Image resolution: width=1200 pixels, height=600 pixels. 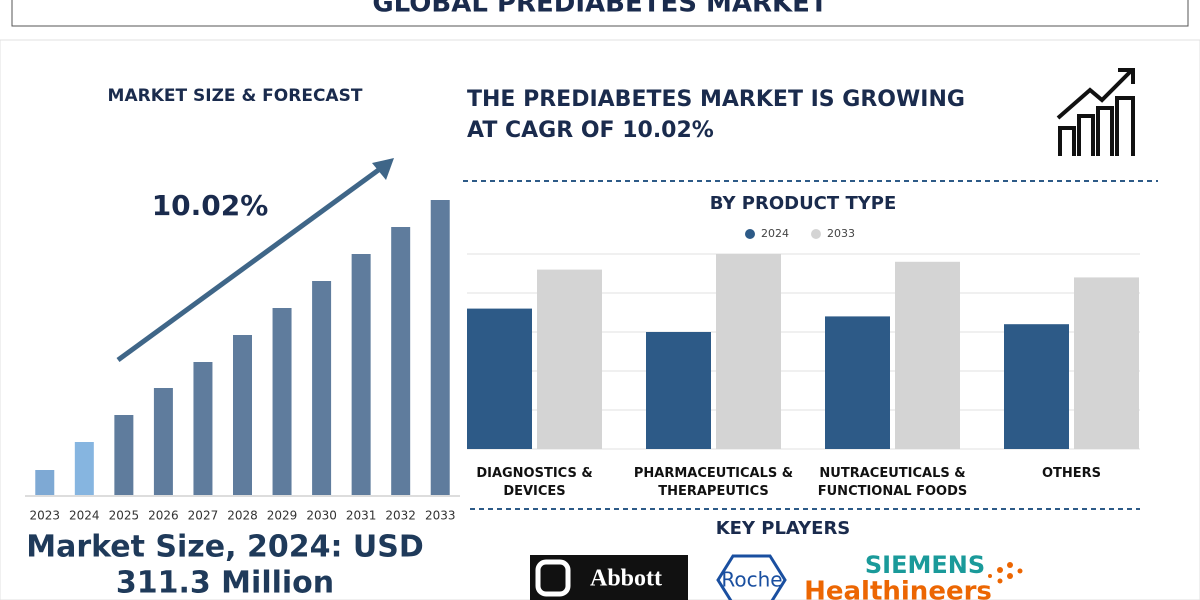 What do you see at coordinates (898, 588) in the screenshot?
I see `healthineers-text: Healthineers` at bounding box center [898, 588].